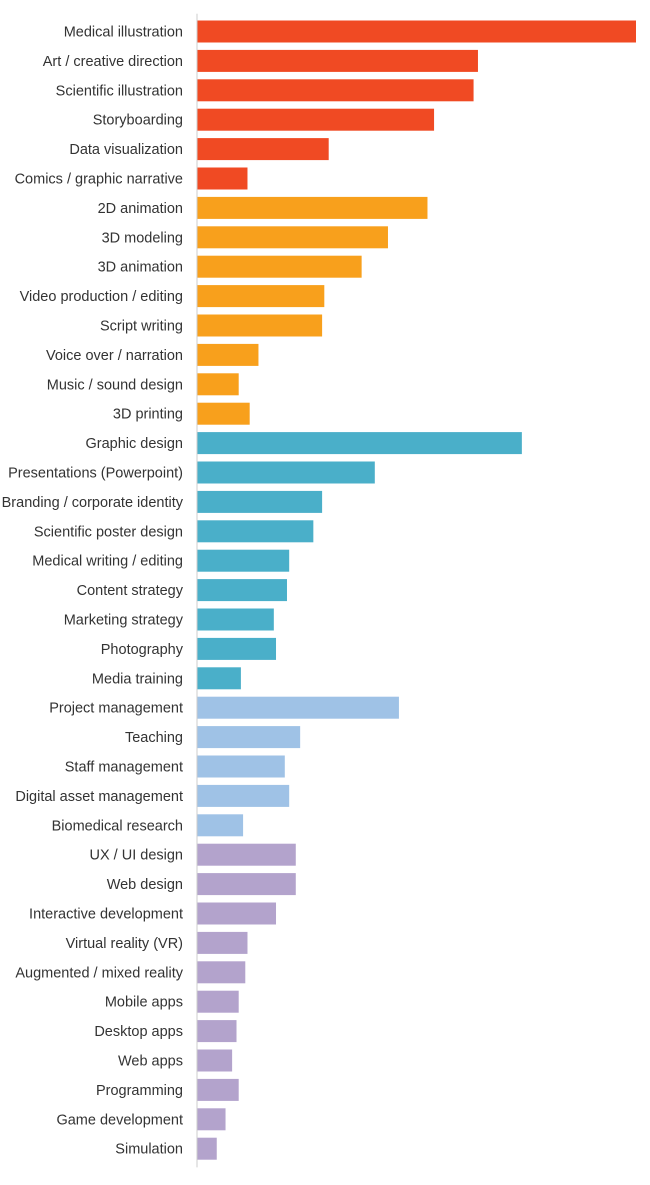  I want to click on category-label: Graphic design, so click(134, 444).